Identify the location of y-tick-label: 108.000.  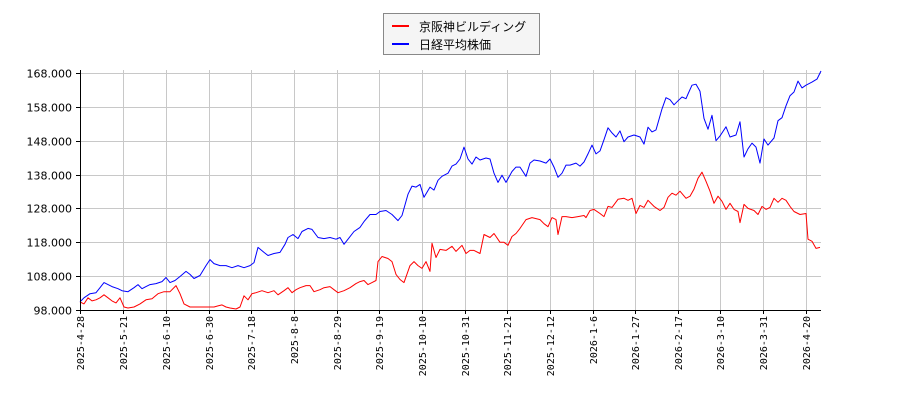
(50, 277).